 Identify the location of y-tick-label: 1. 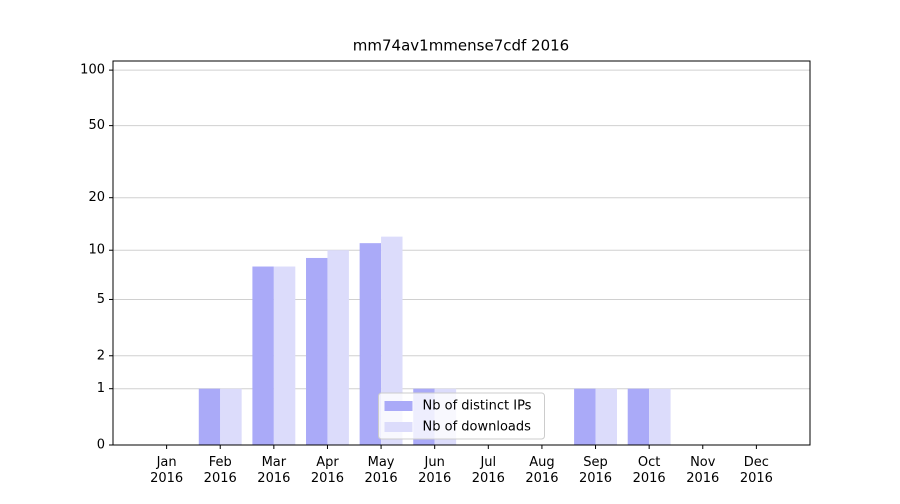
(101, 388).